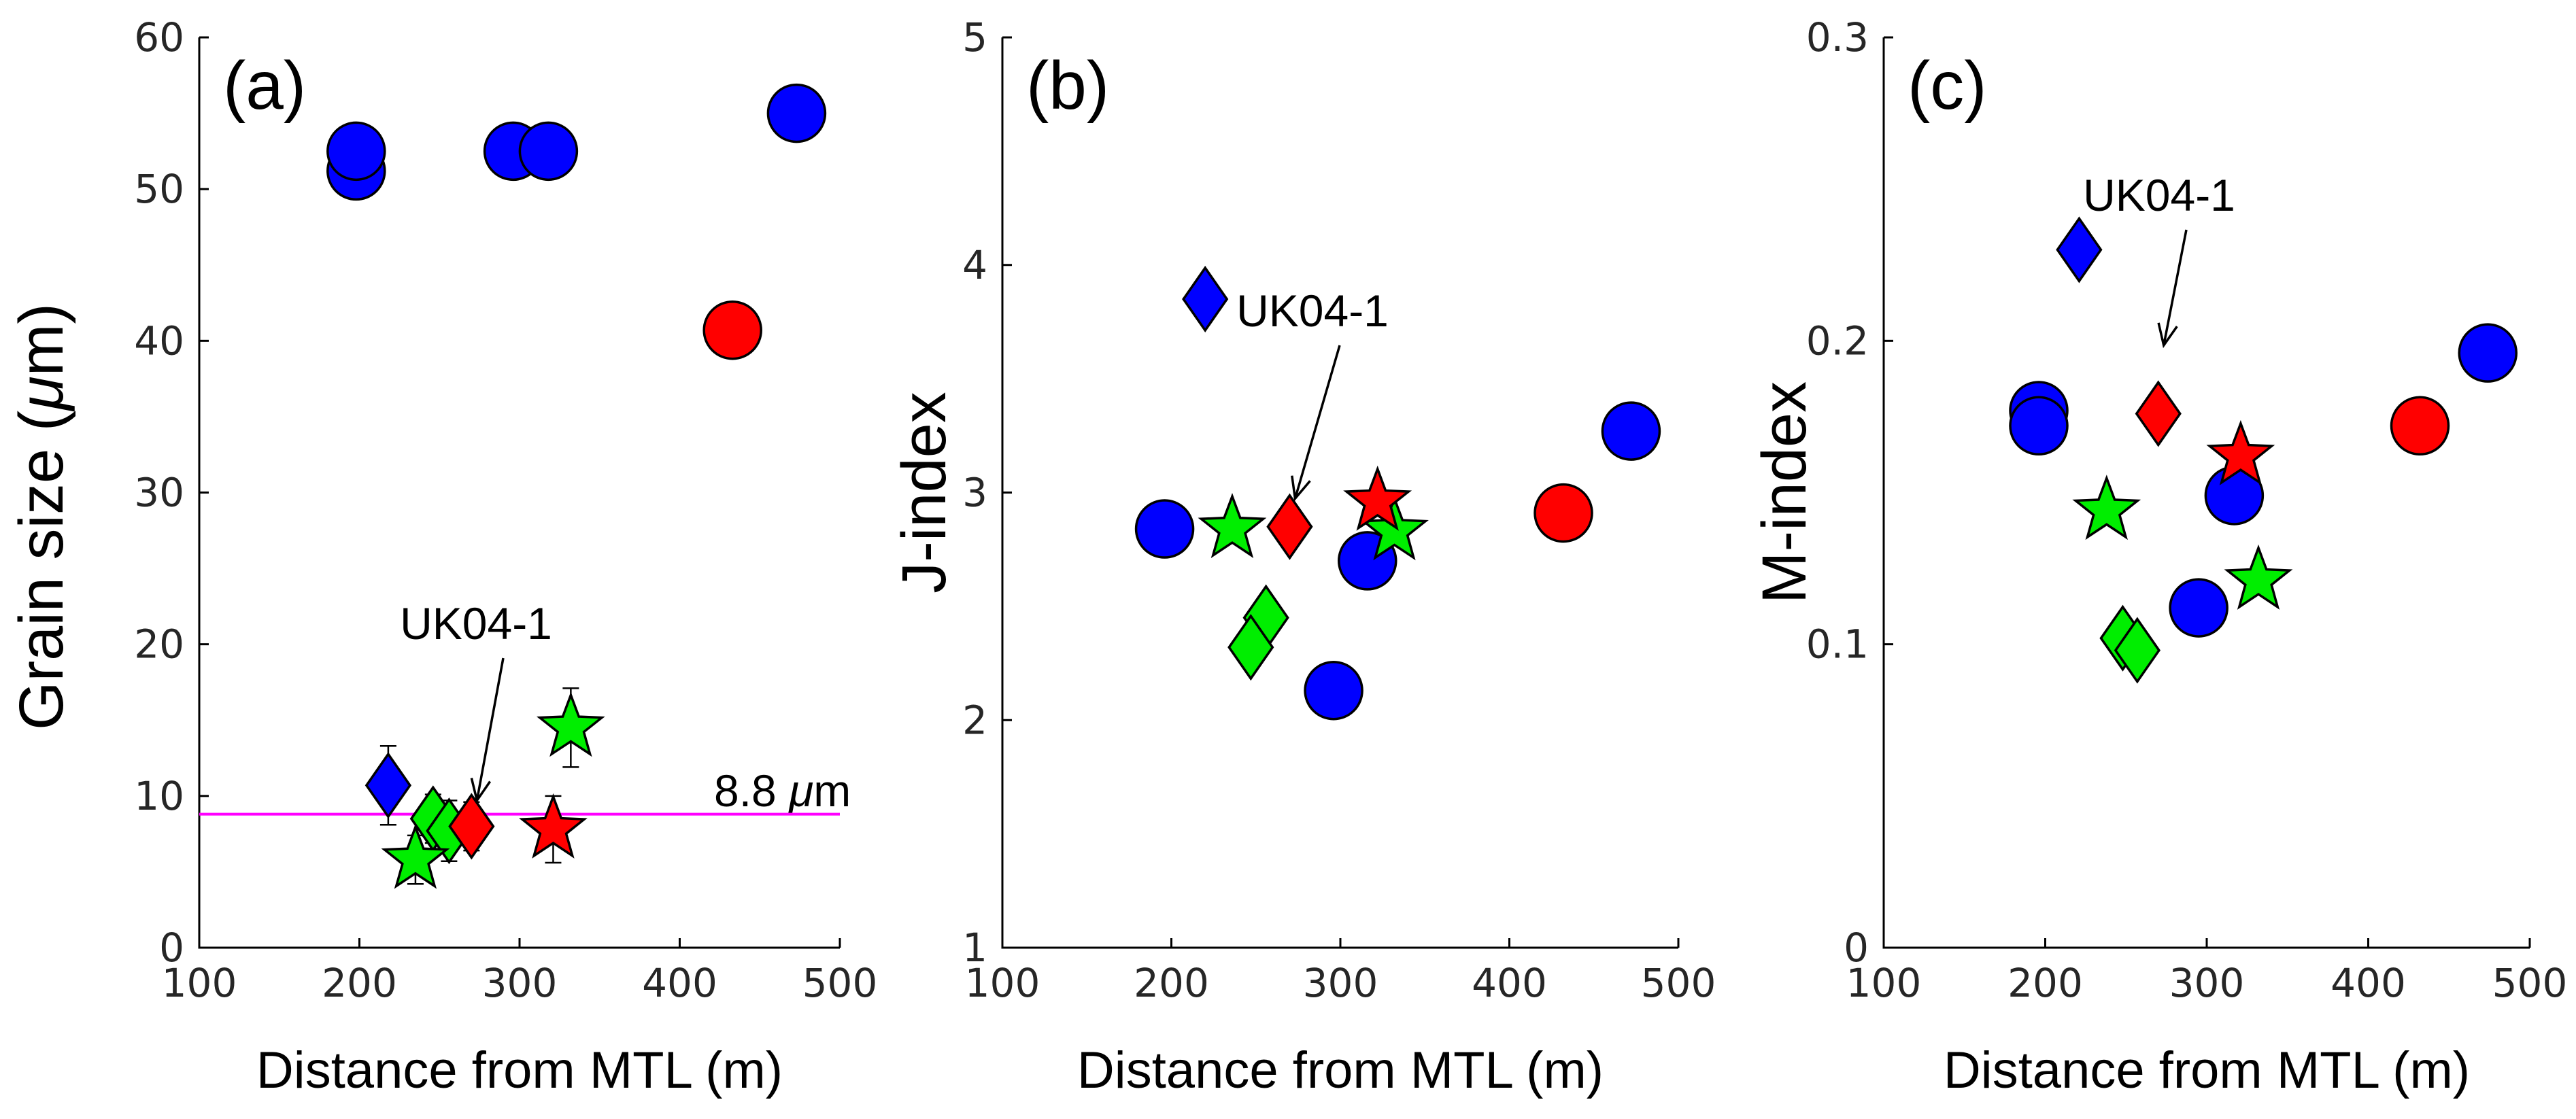 The image size is (2576, 1119). Describe the element at coordinates (1312, 311) in the screenshot. I see `panel-b-annotation-label: UK04-1` at that location.